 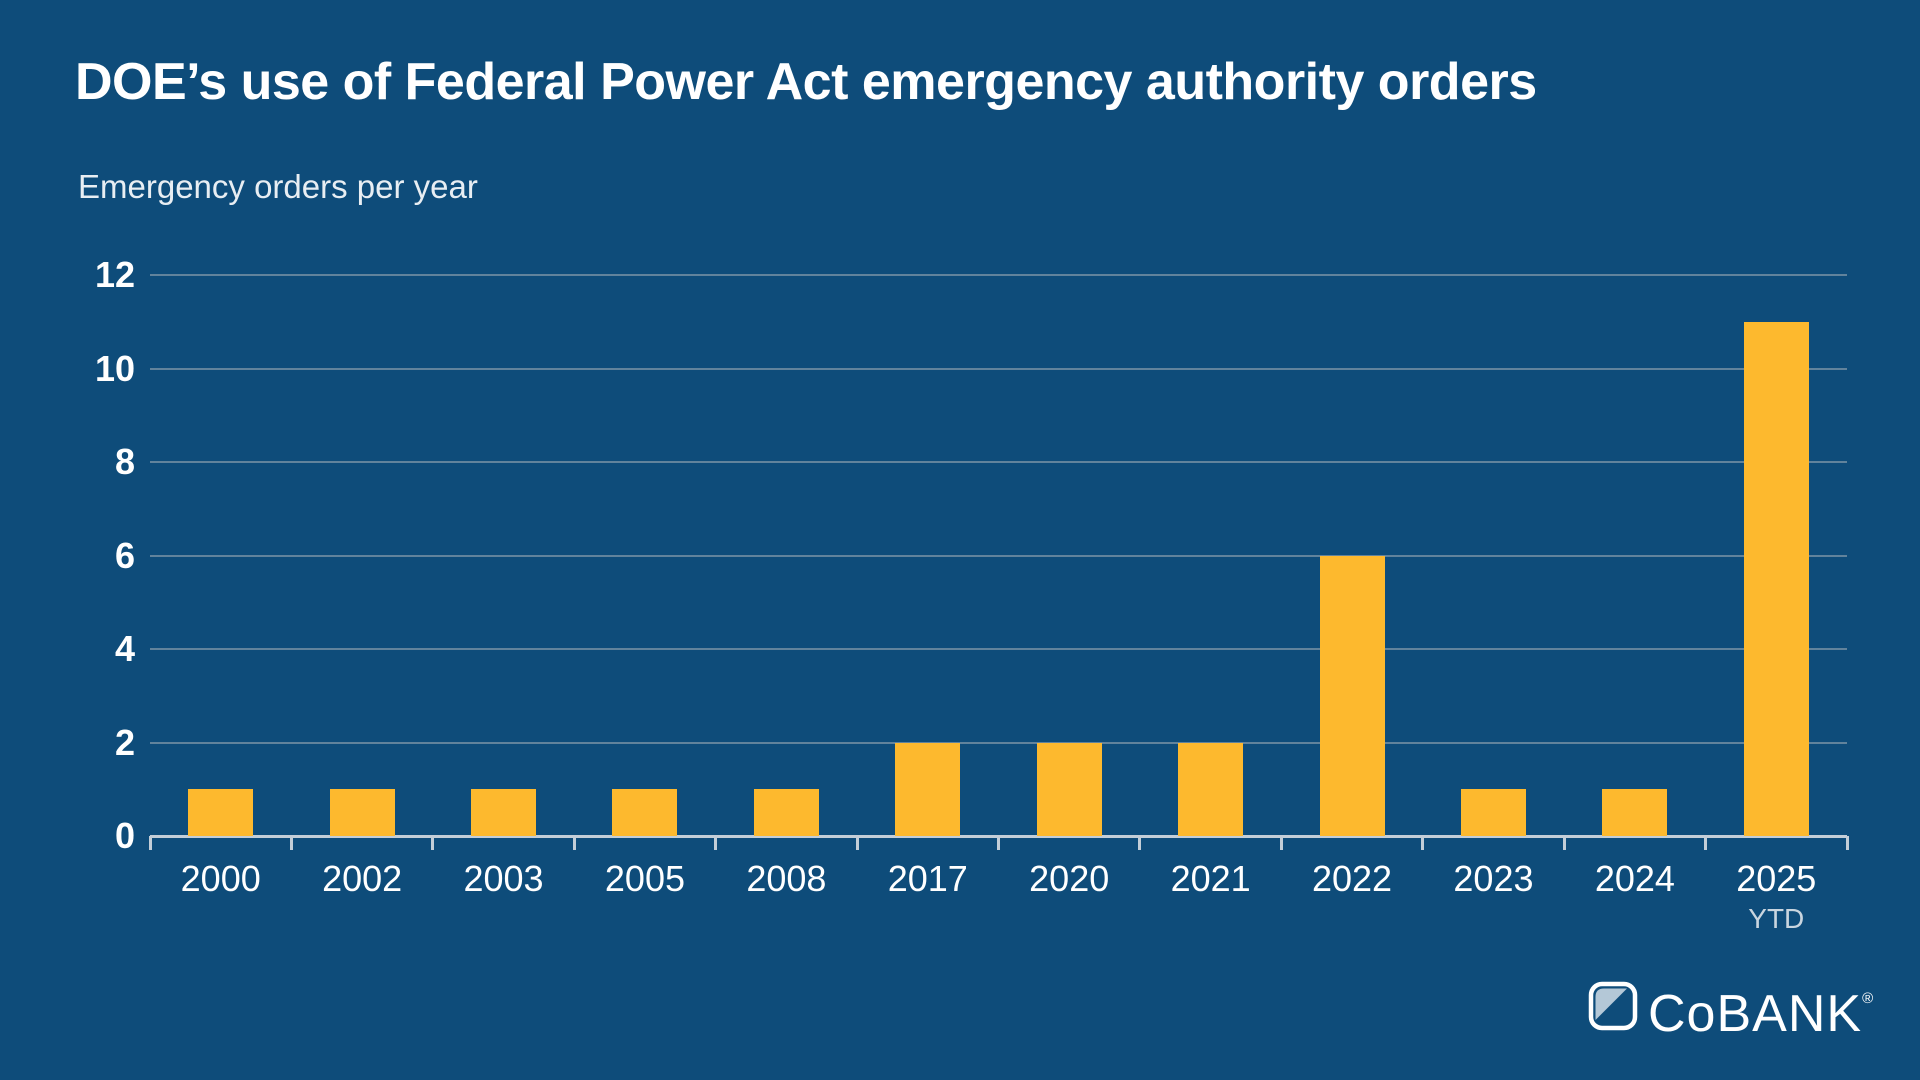 I want to click on bar-2023, so click(x=1493, y=812).